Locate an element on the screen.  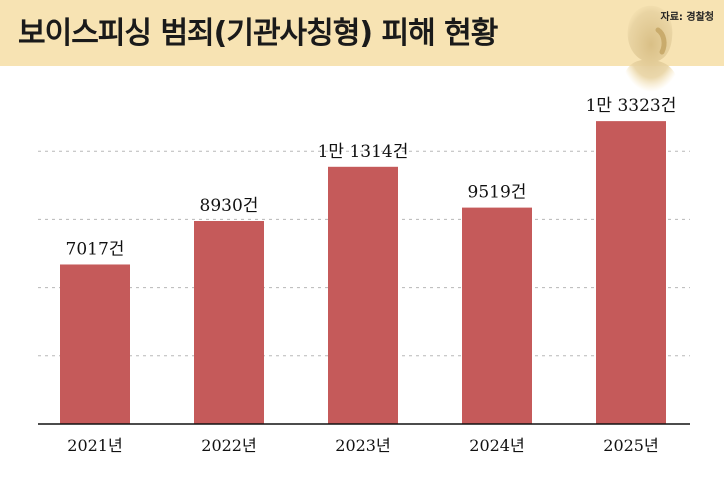
person-on-phone-illustration is located at coordinates (651, 48).